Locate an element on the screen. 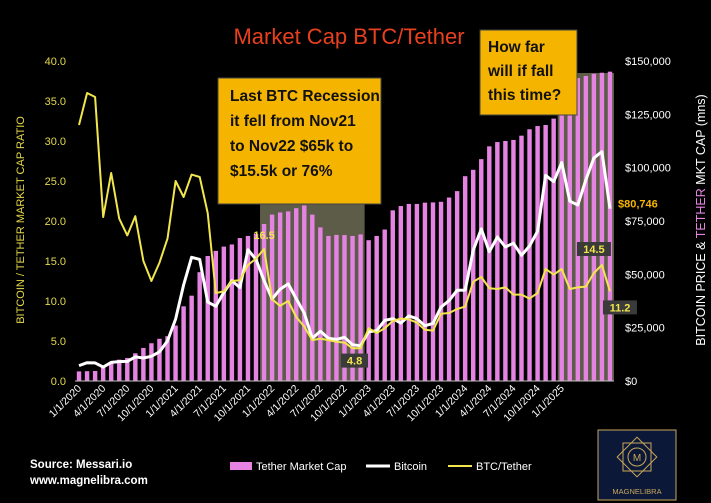 Image resolution: width=711 pixels, height=503 pixels. left-tick-label: 30.0 is located at coordinates (55, 142).